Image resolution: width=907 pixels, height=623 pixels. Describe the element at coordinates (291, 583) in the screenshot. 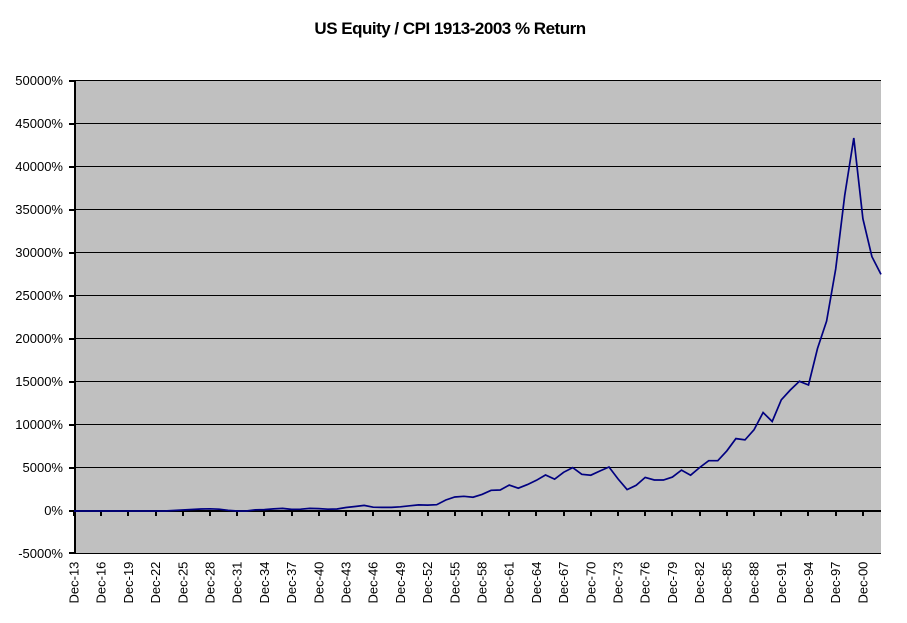

I see `svg-text: Dec-37` at that location.